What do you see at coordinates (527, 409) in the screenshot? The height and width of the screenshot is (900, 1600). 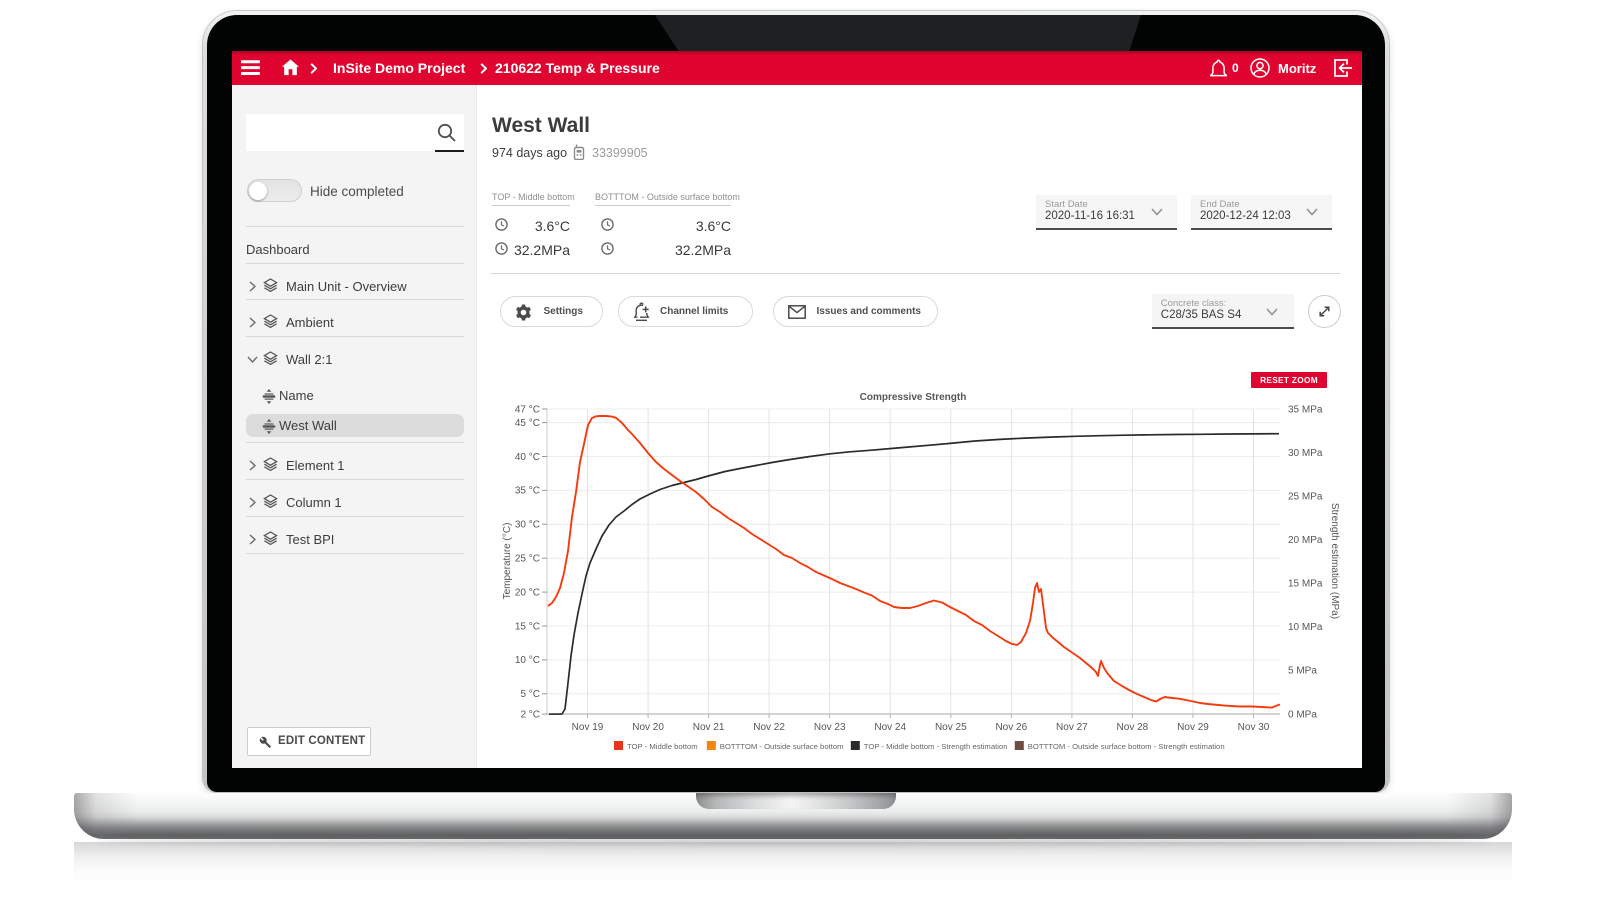 I see `svg-text: 47 °C` at bounding box center [527, 409].